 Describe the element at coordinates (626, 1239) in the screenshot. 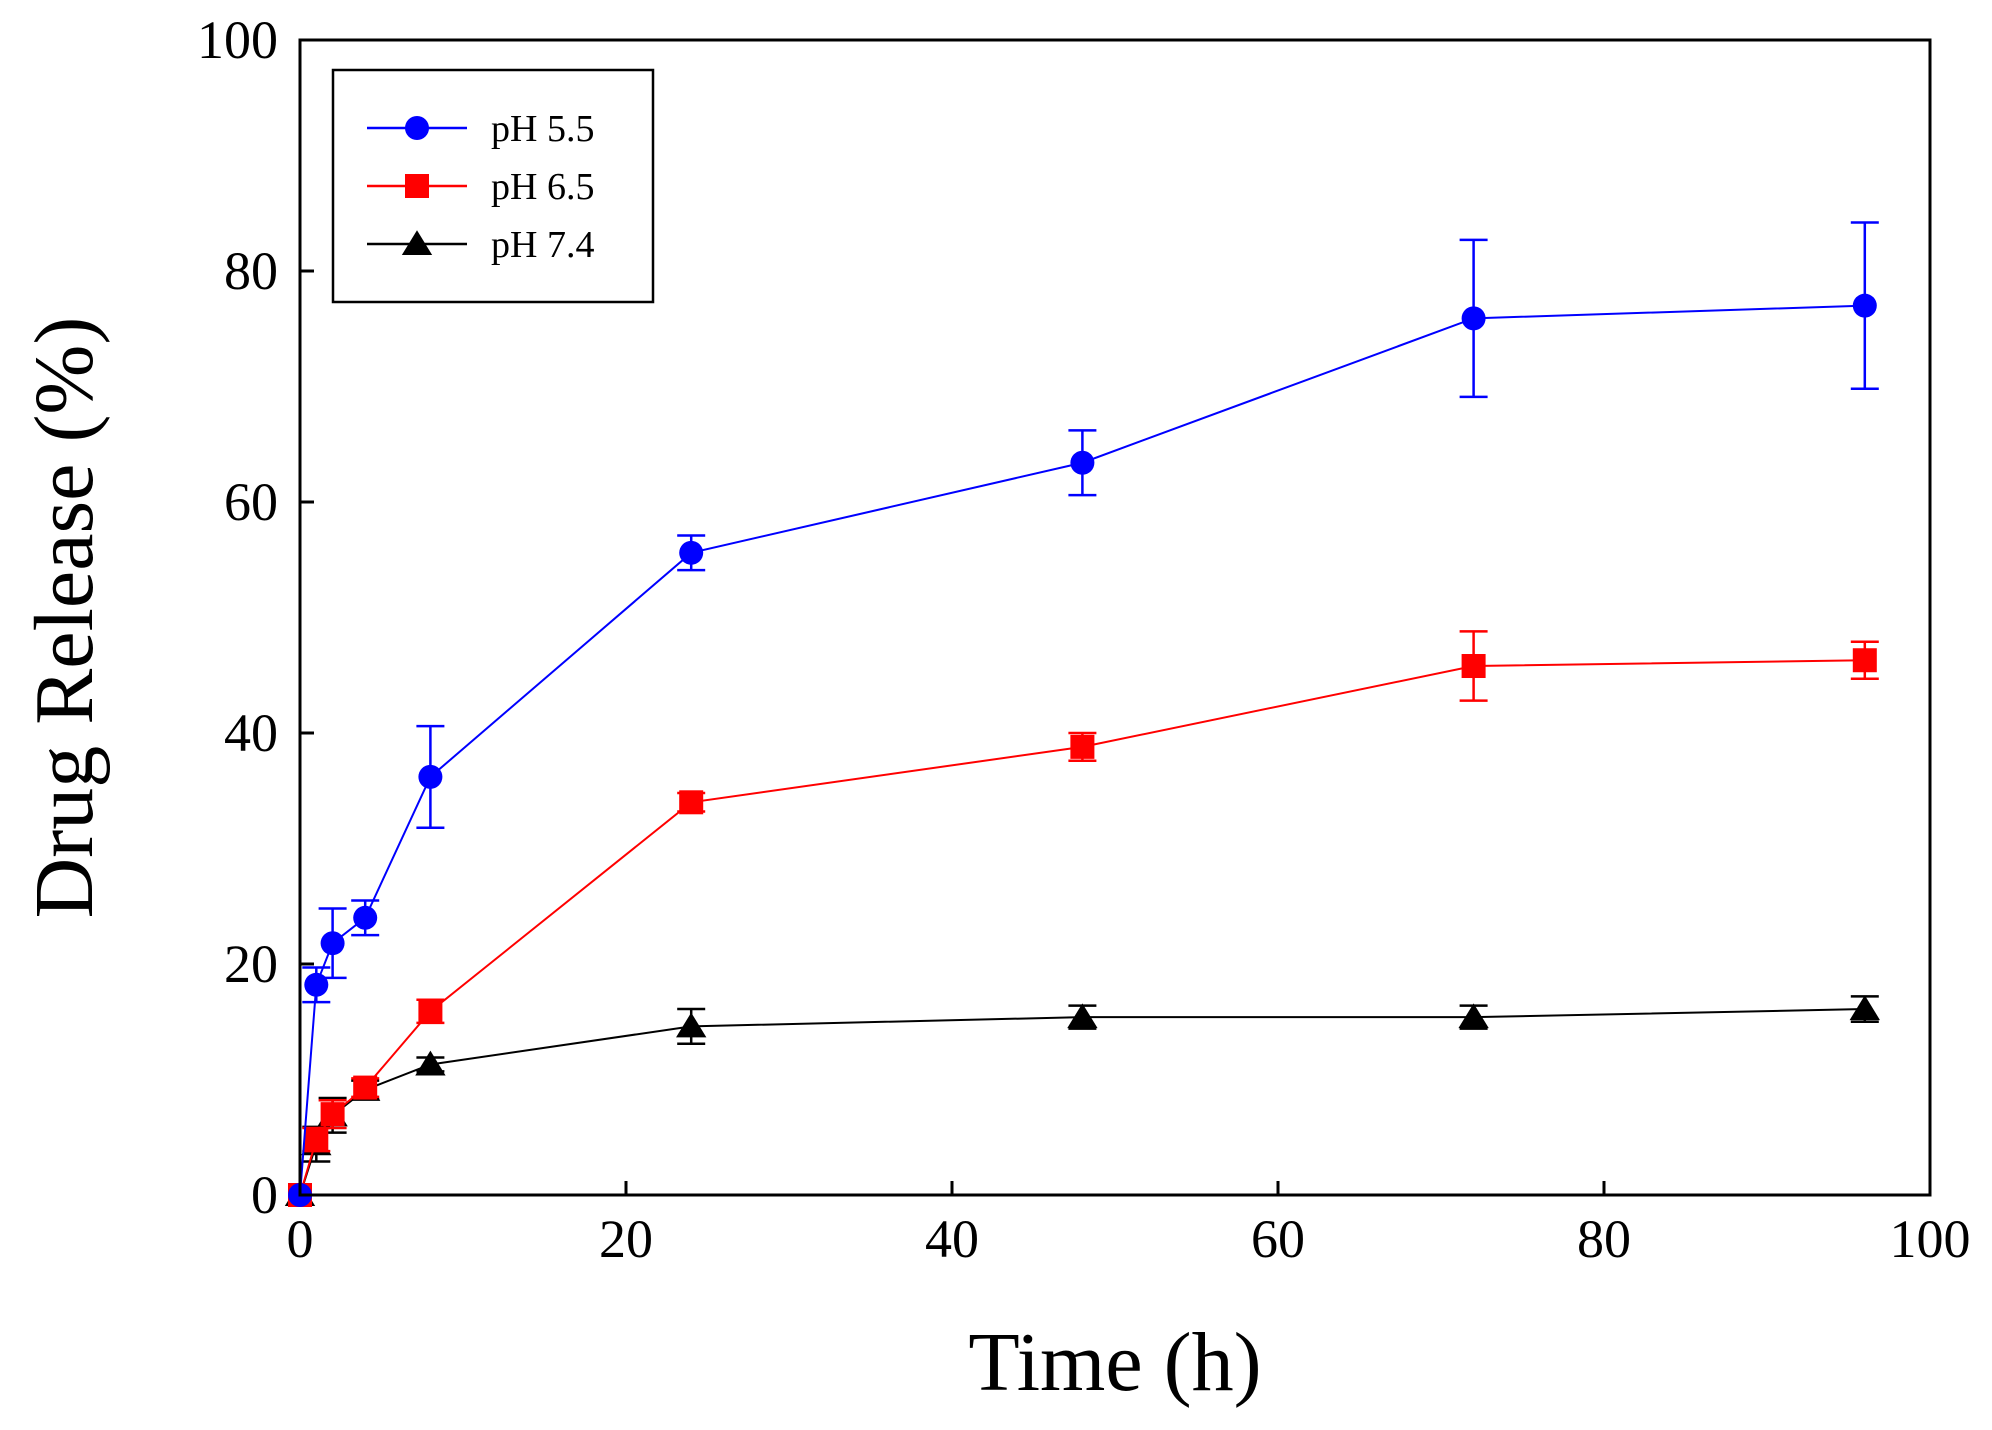

I see `x-tick-label: 20` at that location.